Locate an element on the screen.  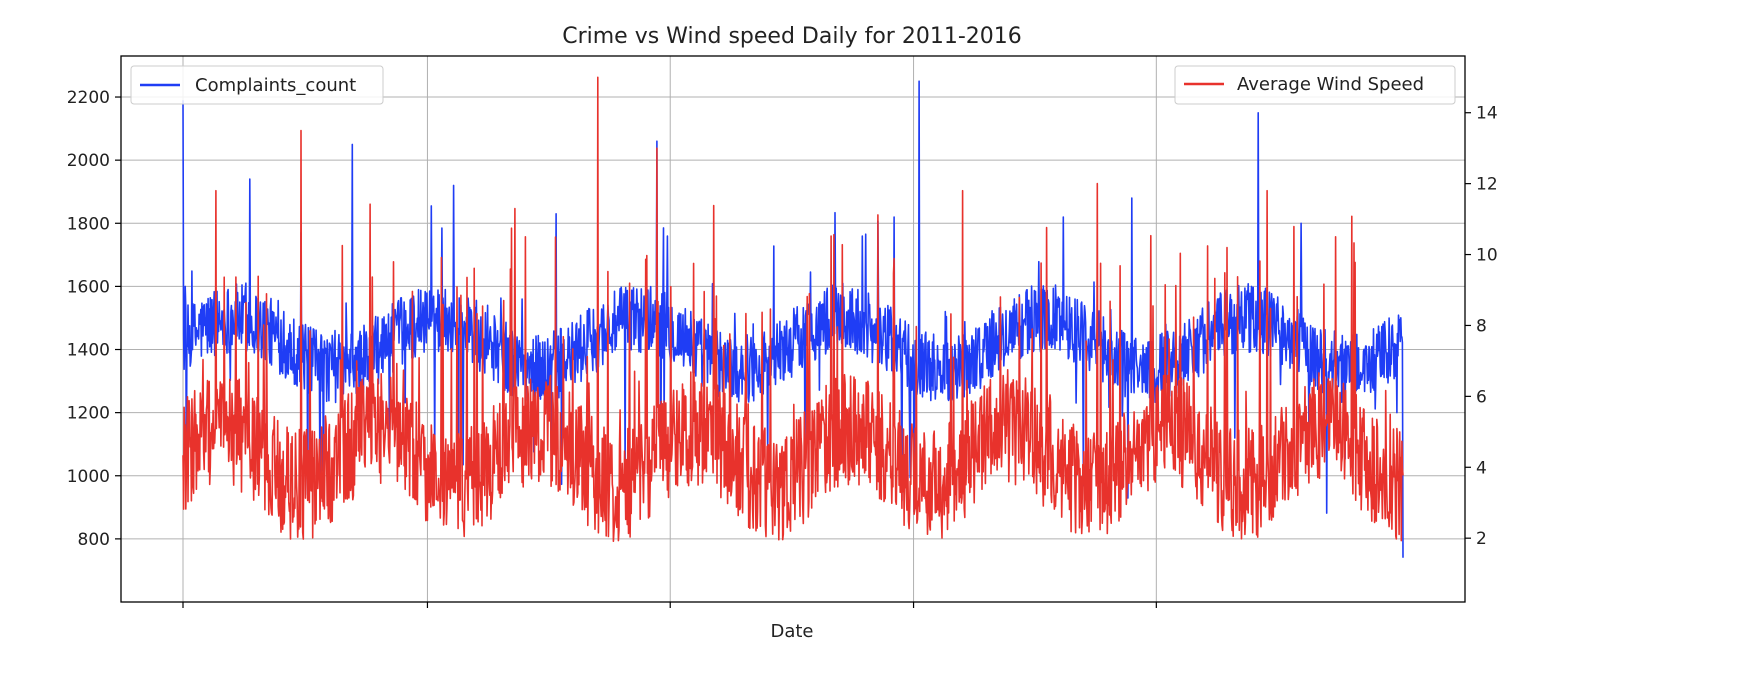
legend-right-box is located at coordinates (1315, 85).